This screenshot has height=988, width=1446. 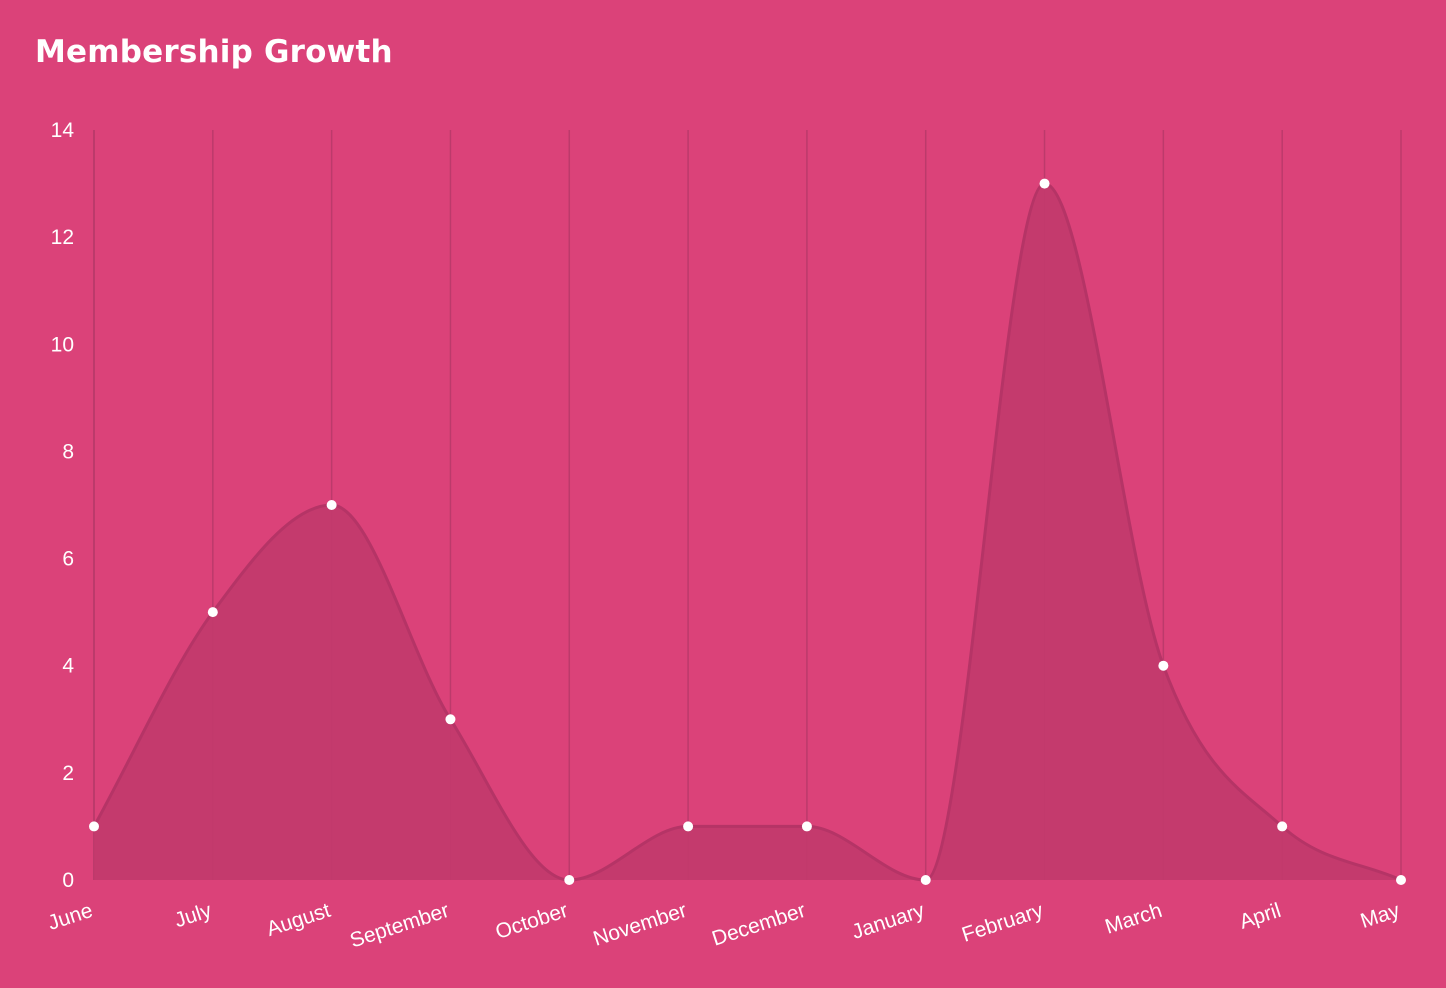 I want to click on y-axis-ticks: 0 2 4 6 8 10 12 14, so click(x=63, y=505).